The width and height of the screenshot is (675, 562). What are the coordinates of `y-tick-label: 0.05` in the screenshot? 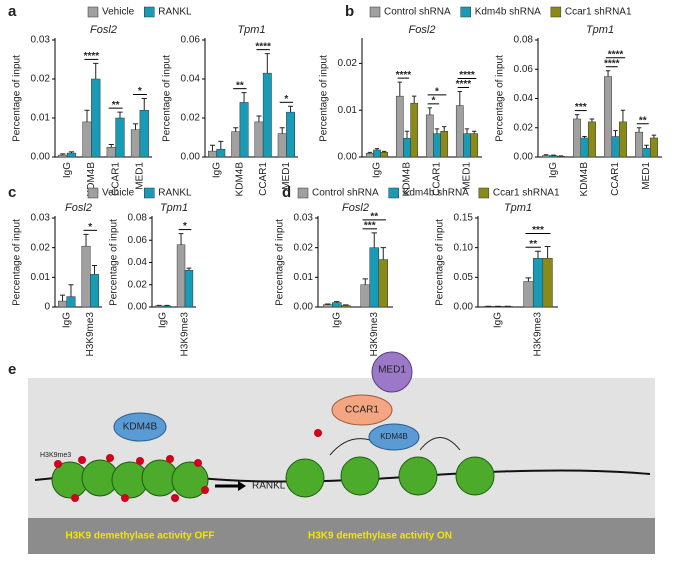 It's located at (464, 277).